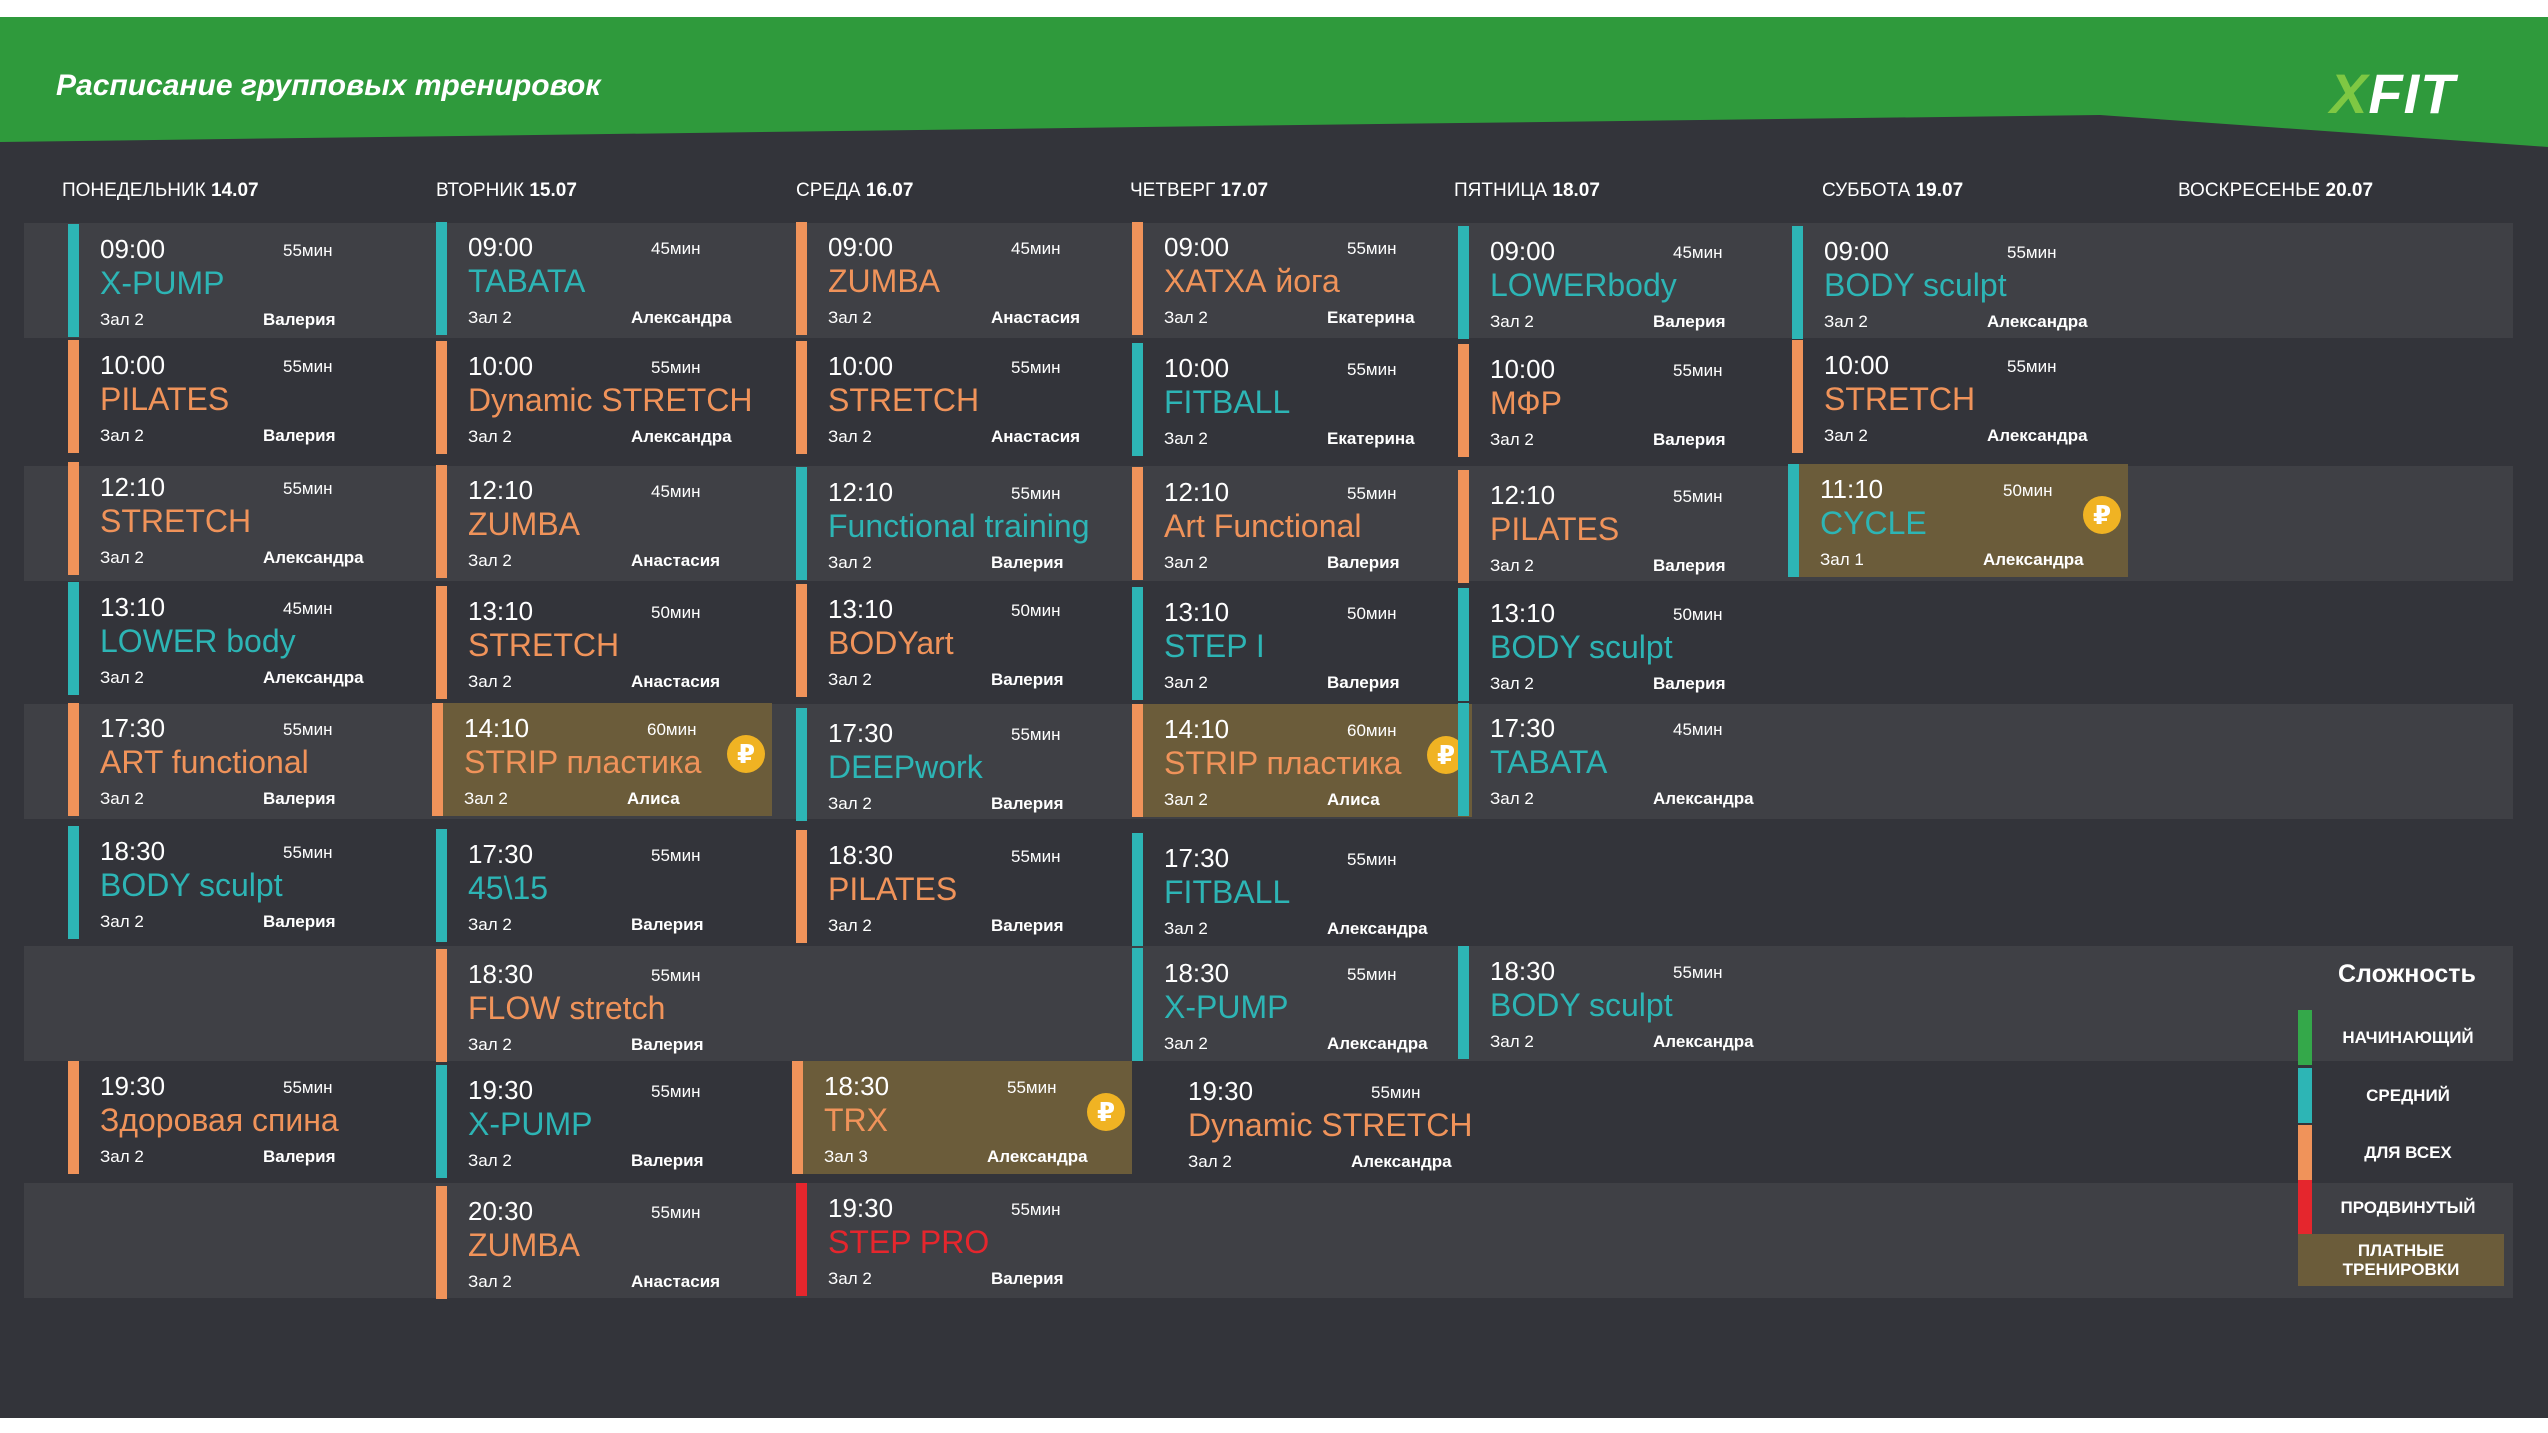  I want to click on class-card: 17:30 55мин ART functional Зал 2 Валерия, so click(238, 759).